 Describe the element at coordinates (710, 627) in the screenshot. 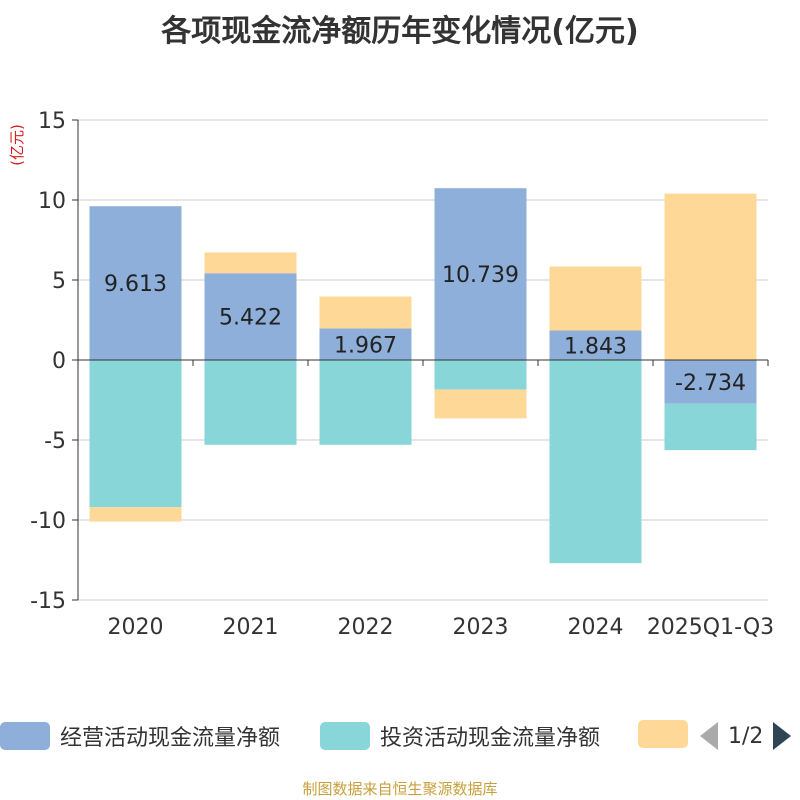

I see `x-tick-label: 2025Q1-Q3` at that location.